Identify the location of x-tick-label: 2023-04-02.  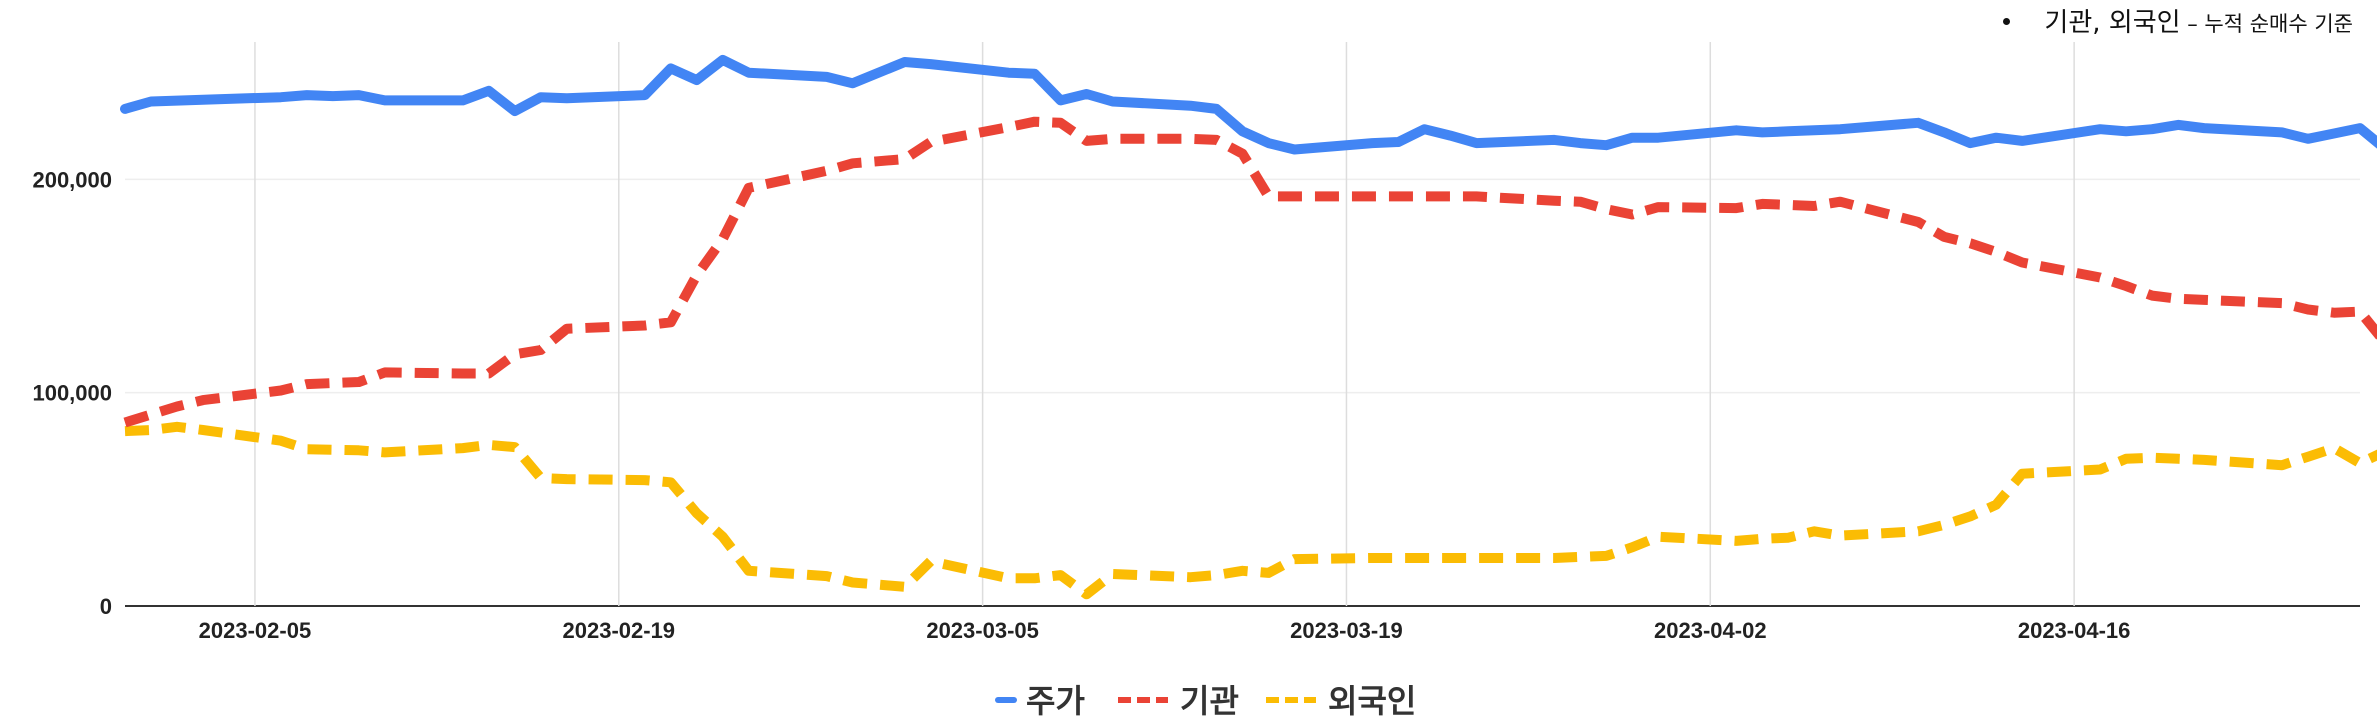
(1710, 630).